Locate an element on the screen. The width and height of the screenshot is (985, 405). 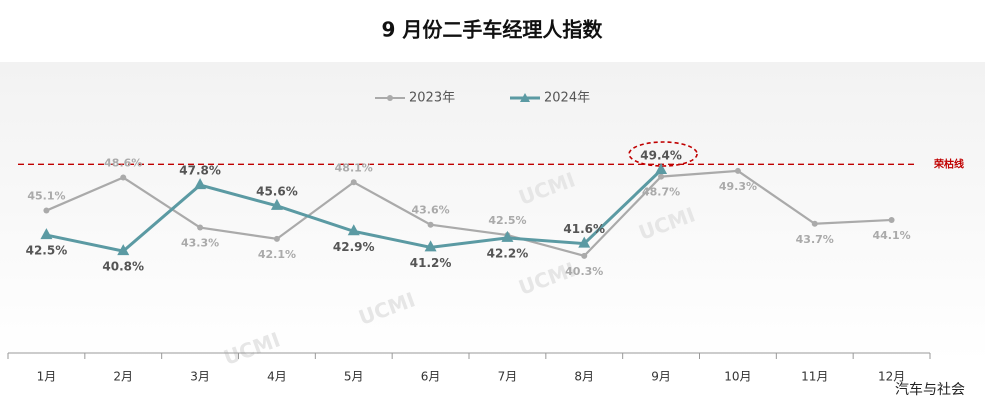
source: 汽车与社会 is located at coordinates (930, 389).